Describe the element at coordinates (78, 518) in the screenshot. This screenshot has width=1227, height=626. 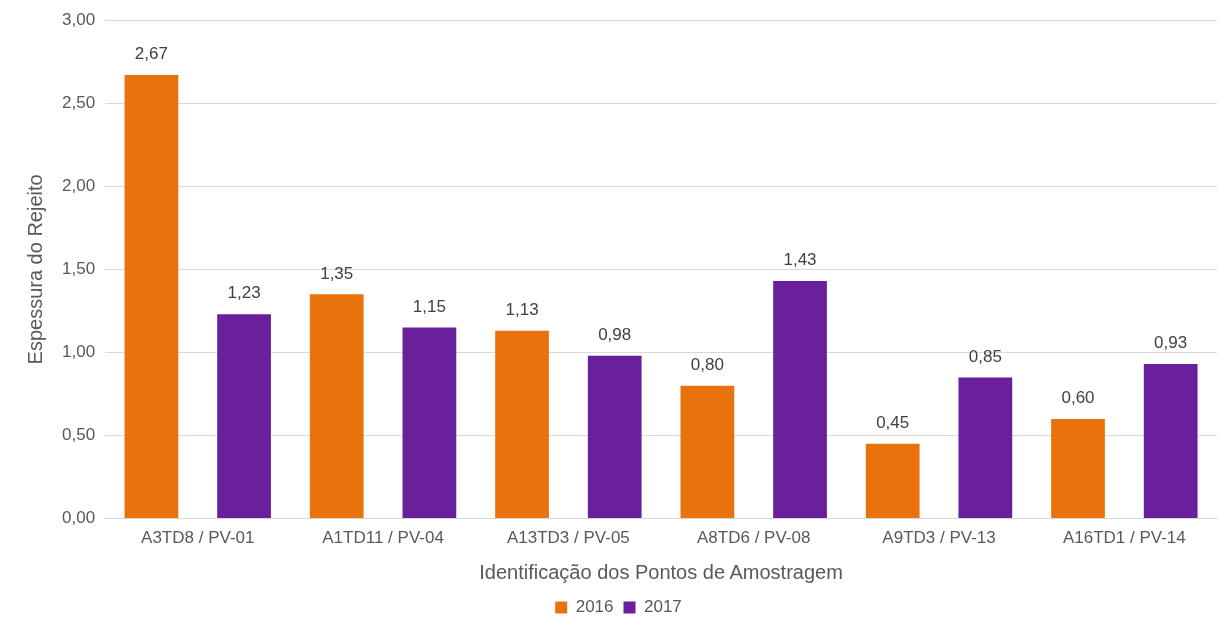
I see `y-tick-label: 0,00` at that location.